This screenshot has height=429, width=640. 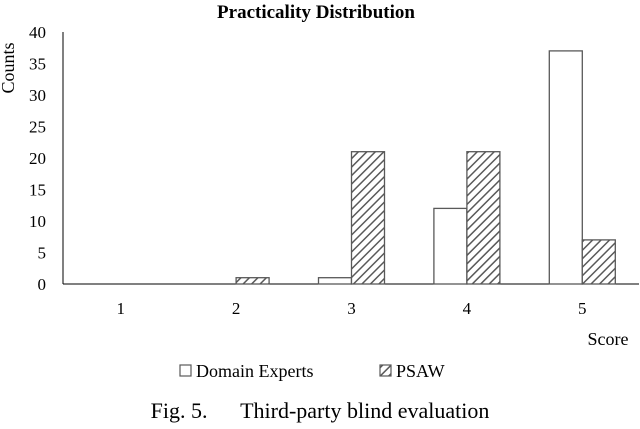 What do you see at coordinates (37, 190) in the screenshot?
I see `y-tick-label: 15` at bounding box center [37, 190].